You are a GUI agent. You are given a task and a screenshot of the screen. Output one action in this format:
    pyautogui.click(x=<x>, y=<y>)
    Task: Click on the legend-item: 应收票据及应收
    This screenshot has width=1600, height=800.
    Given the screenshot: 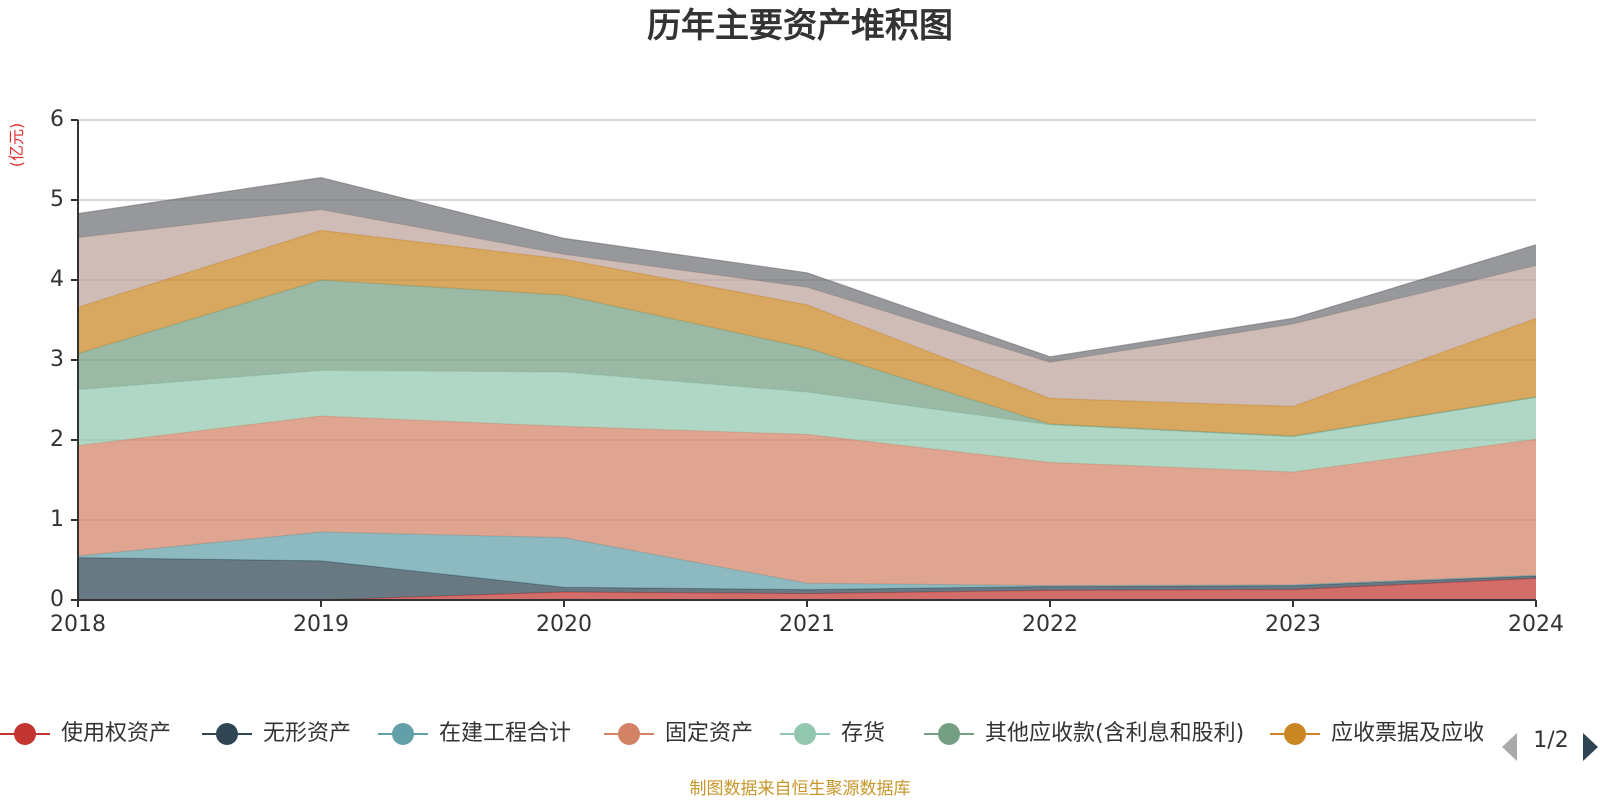 What is the action you would take?
    pyautogui.click(x=1377, y=733)
    